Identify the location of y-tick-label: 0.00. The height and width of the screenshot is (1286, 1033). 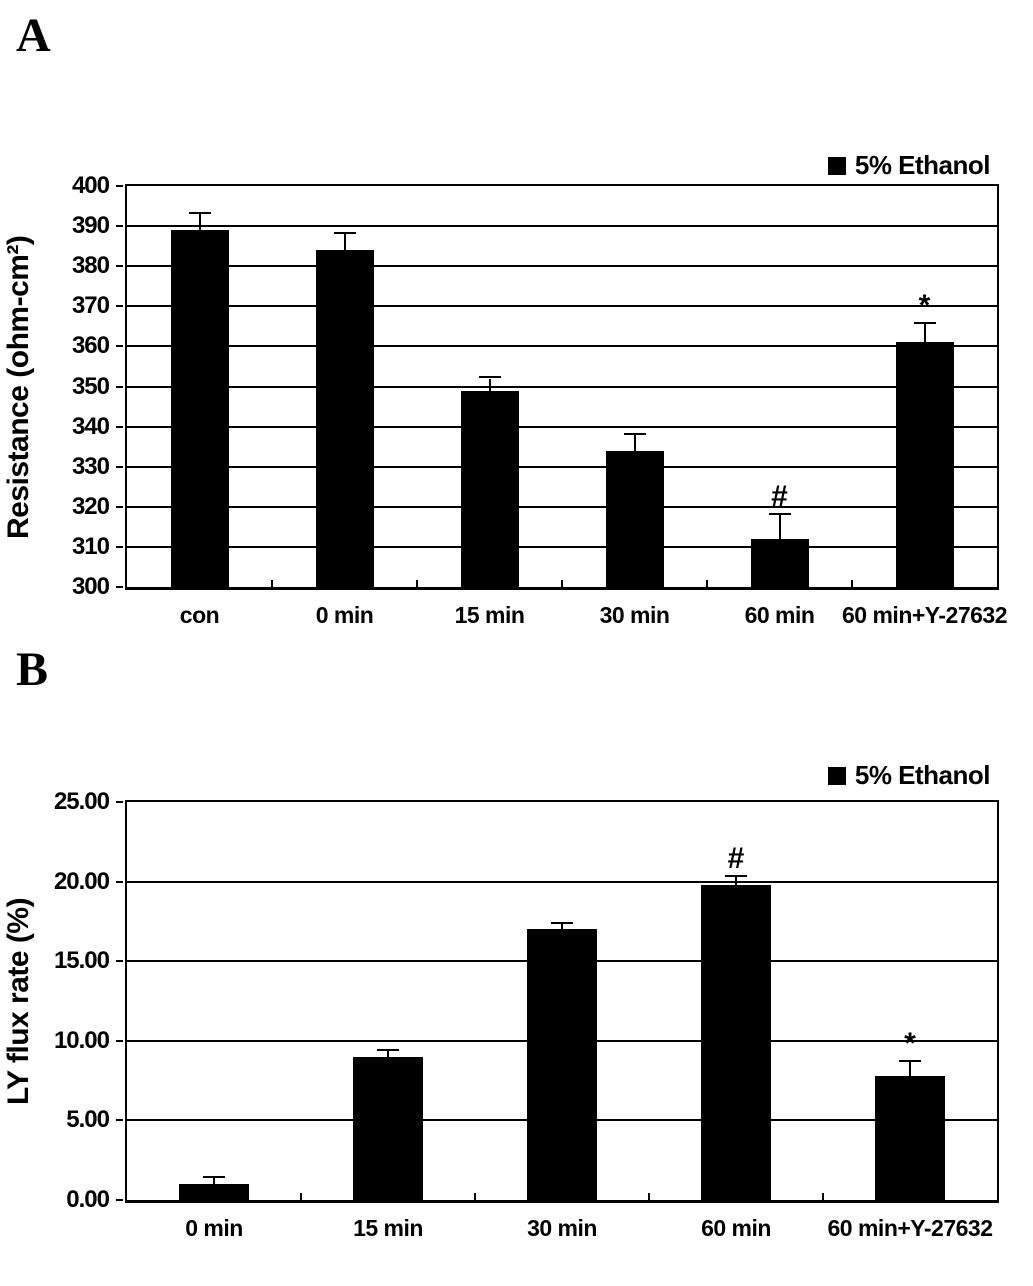
(88, 1199).